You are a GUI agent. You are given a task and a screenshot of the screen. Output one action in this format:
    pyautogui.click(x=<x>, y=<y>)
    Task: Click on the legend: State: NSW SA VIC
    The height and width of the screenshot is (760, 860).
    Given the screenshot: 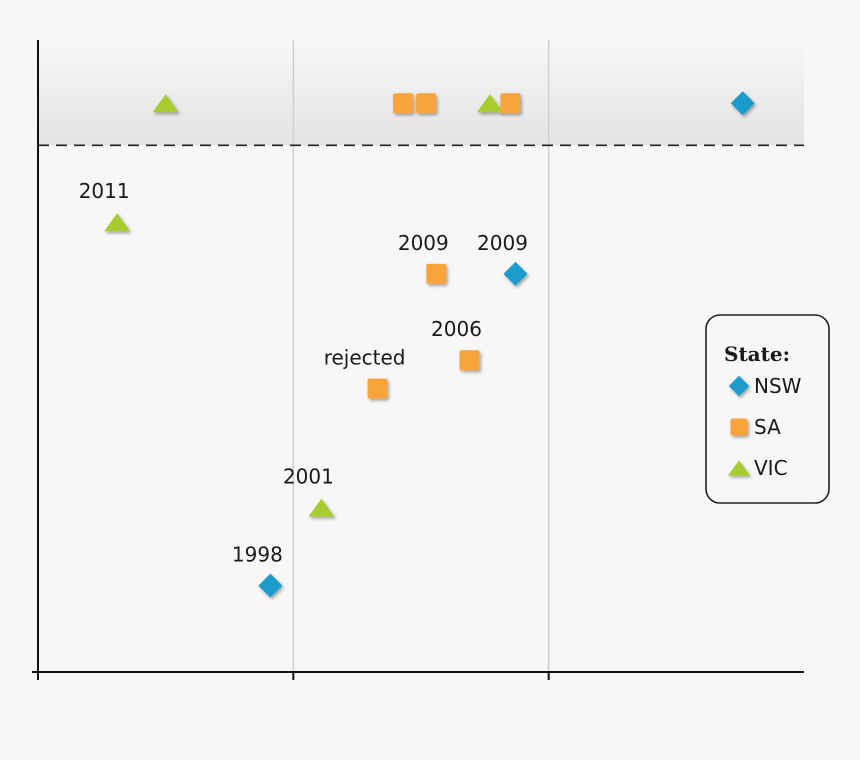 What is the action you would take?
    pyautogui.click(x=767, y=409)
    